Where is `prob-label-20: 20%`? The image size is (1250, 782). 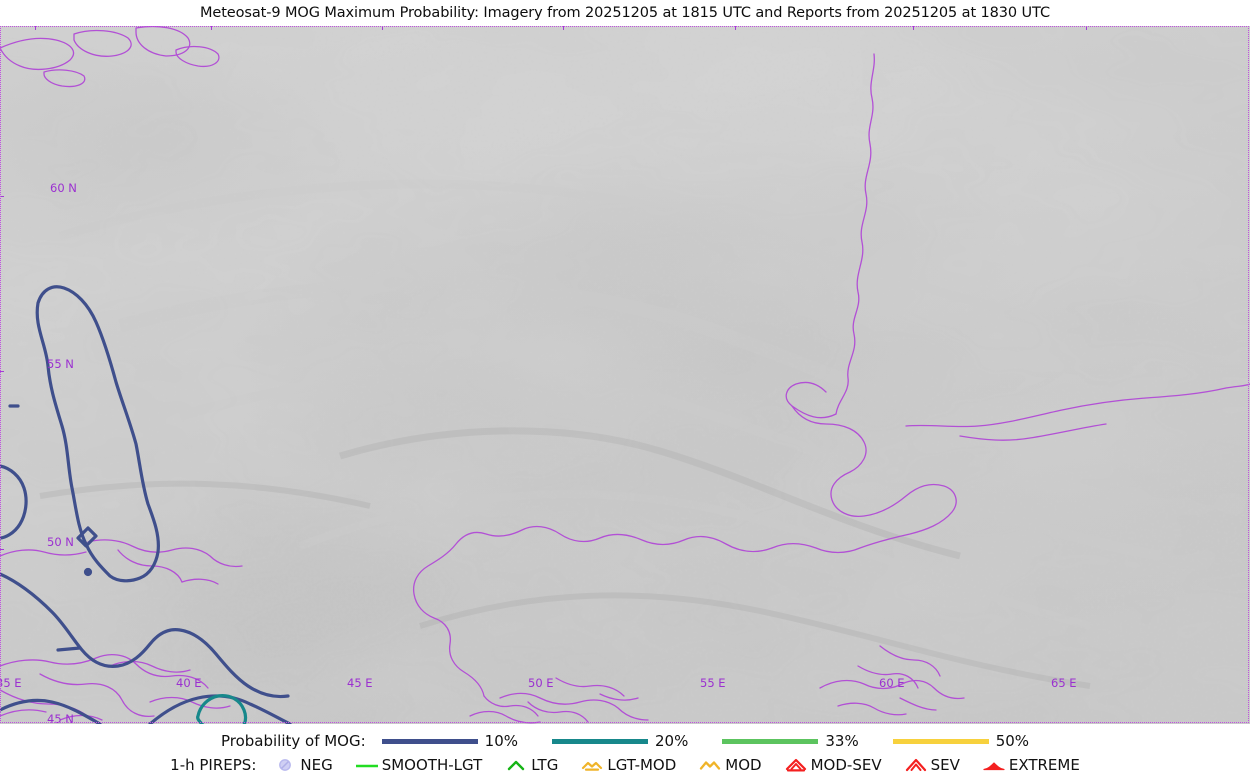
prob-label-20: 20% is located at coordinates (672, 741).